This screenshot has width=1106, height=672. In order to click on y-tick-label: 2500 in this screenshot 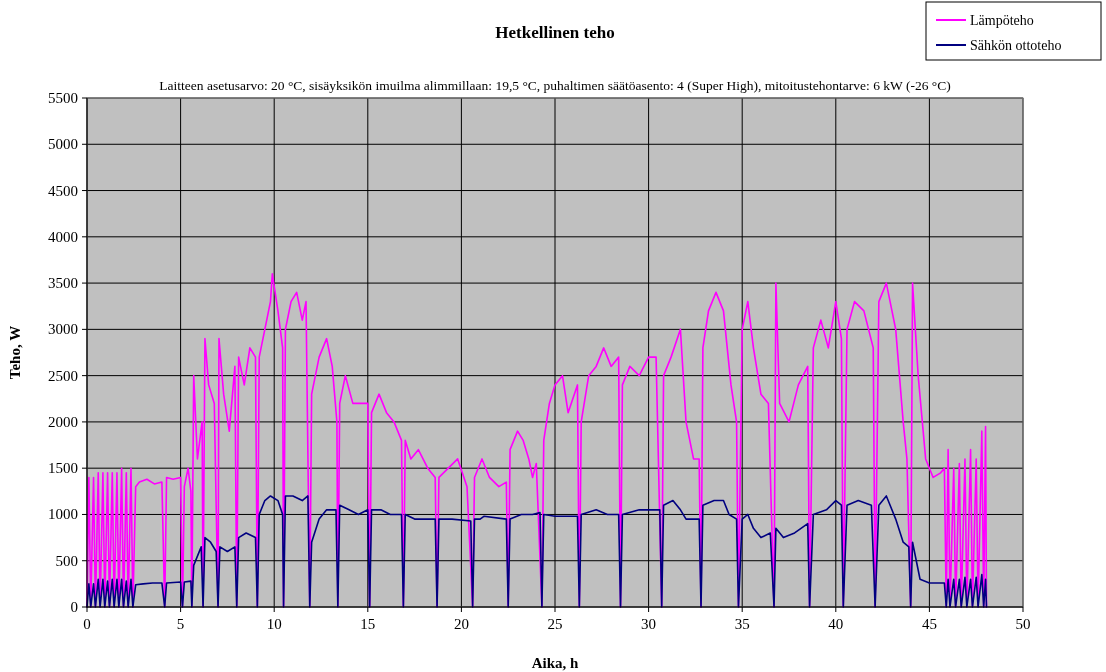, I will do `click(63, 375)`.